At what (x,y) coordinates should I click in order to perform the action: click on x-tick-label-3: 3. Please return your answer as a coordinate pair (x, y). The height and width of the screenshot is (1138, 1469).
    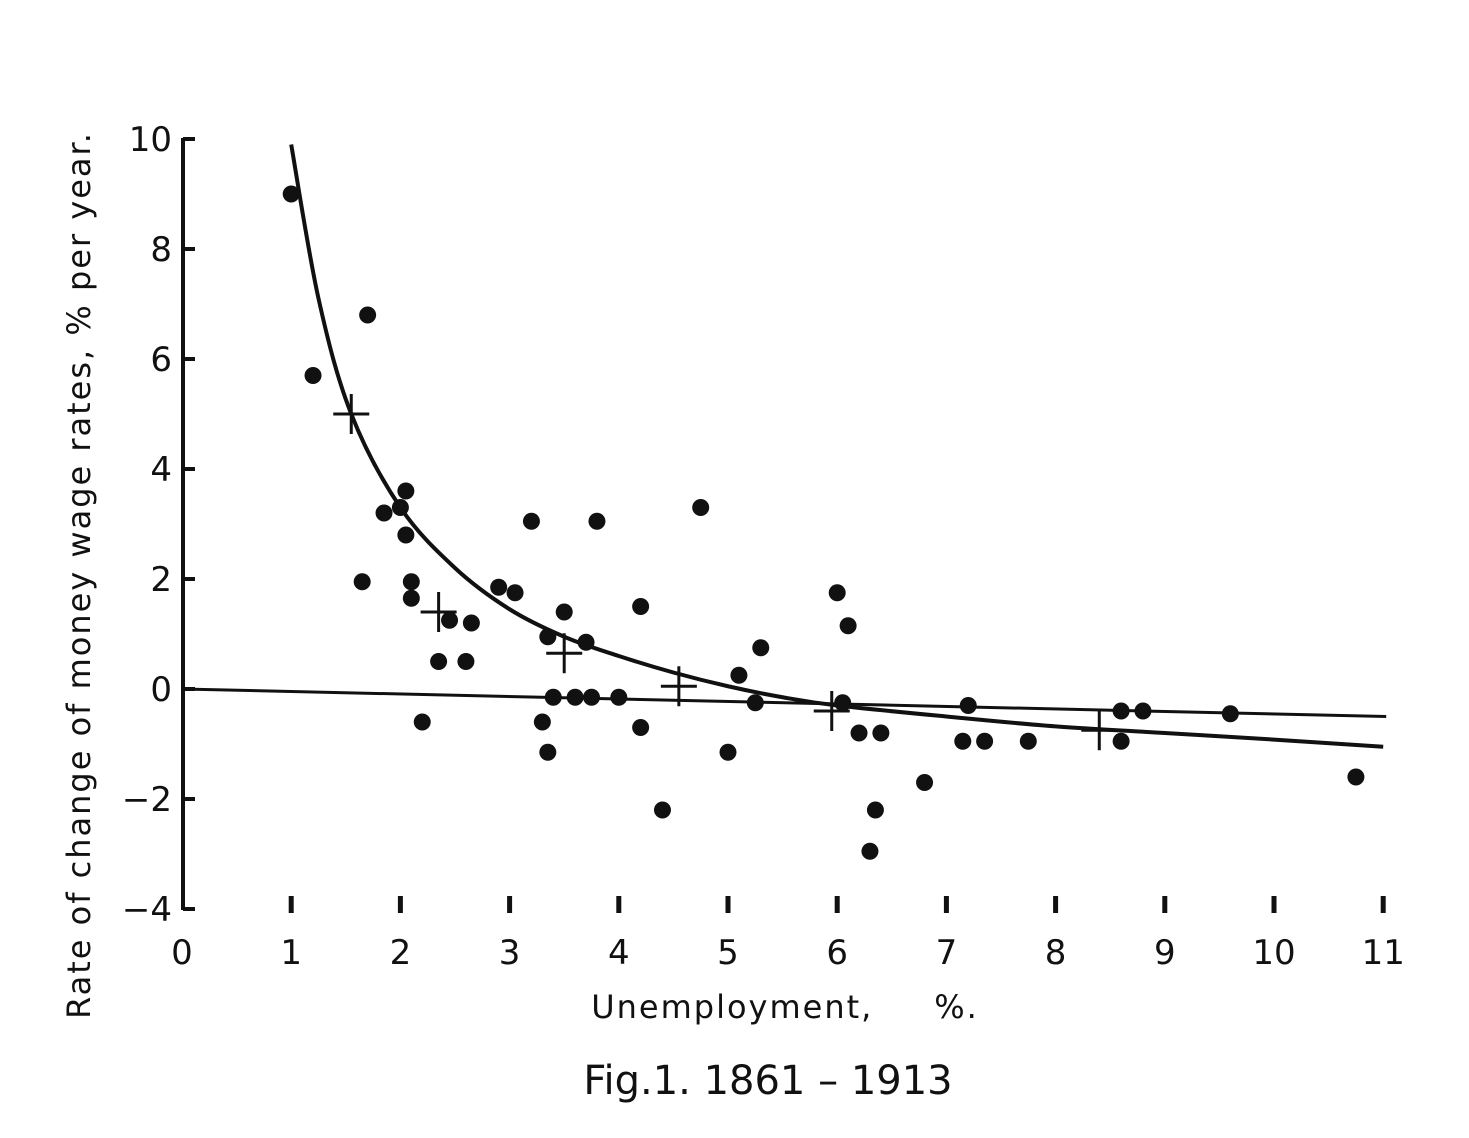
    Looking at the image, I should click on (510, 953).